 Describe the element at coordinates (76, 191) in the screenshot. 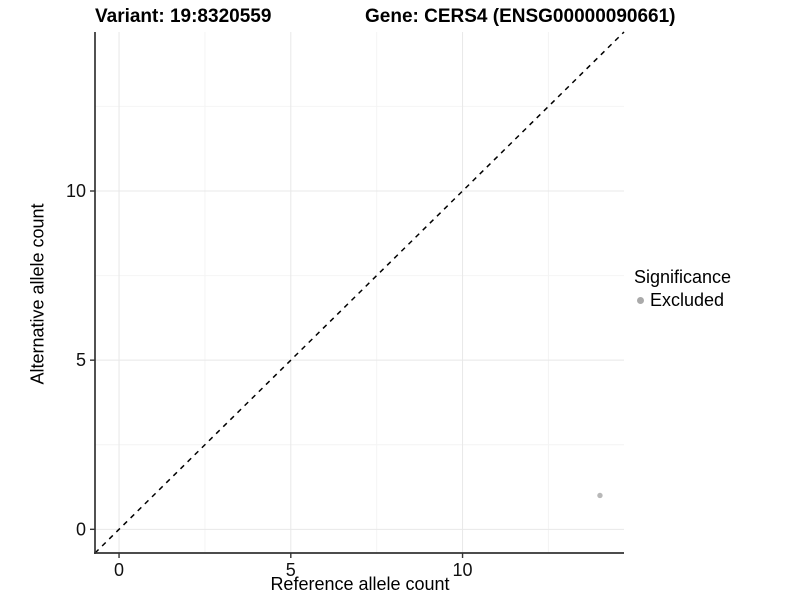

I see `y-tick-label: 10` at that location.